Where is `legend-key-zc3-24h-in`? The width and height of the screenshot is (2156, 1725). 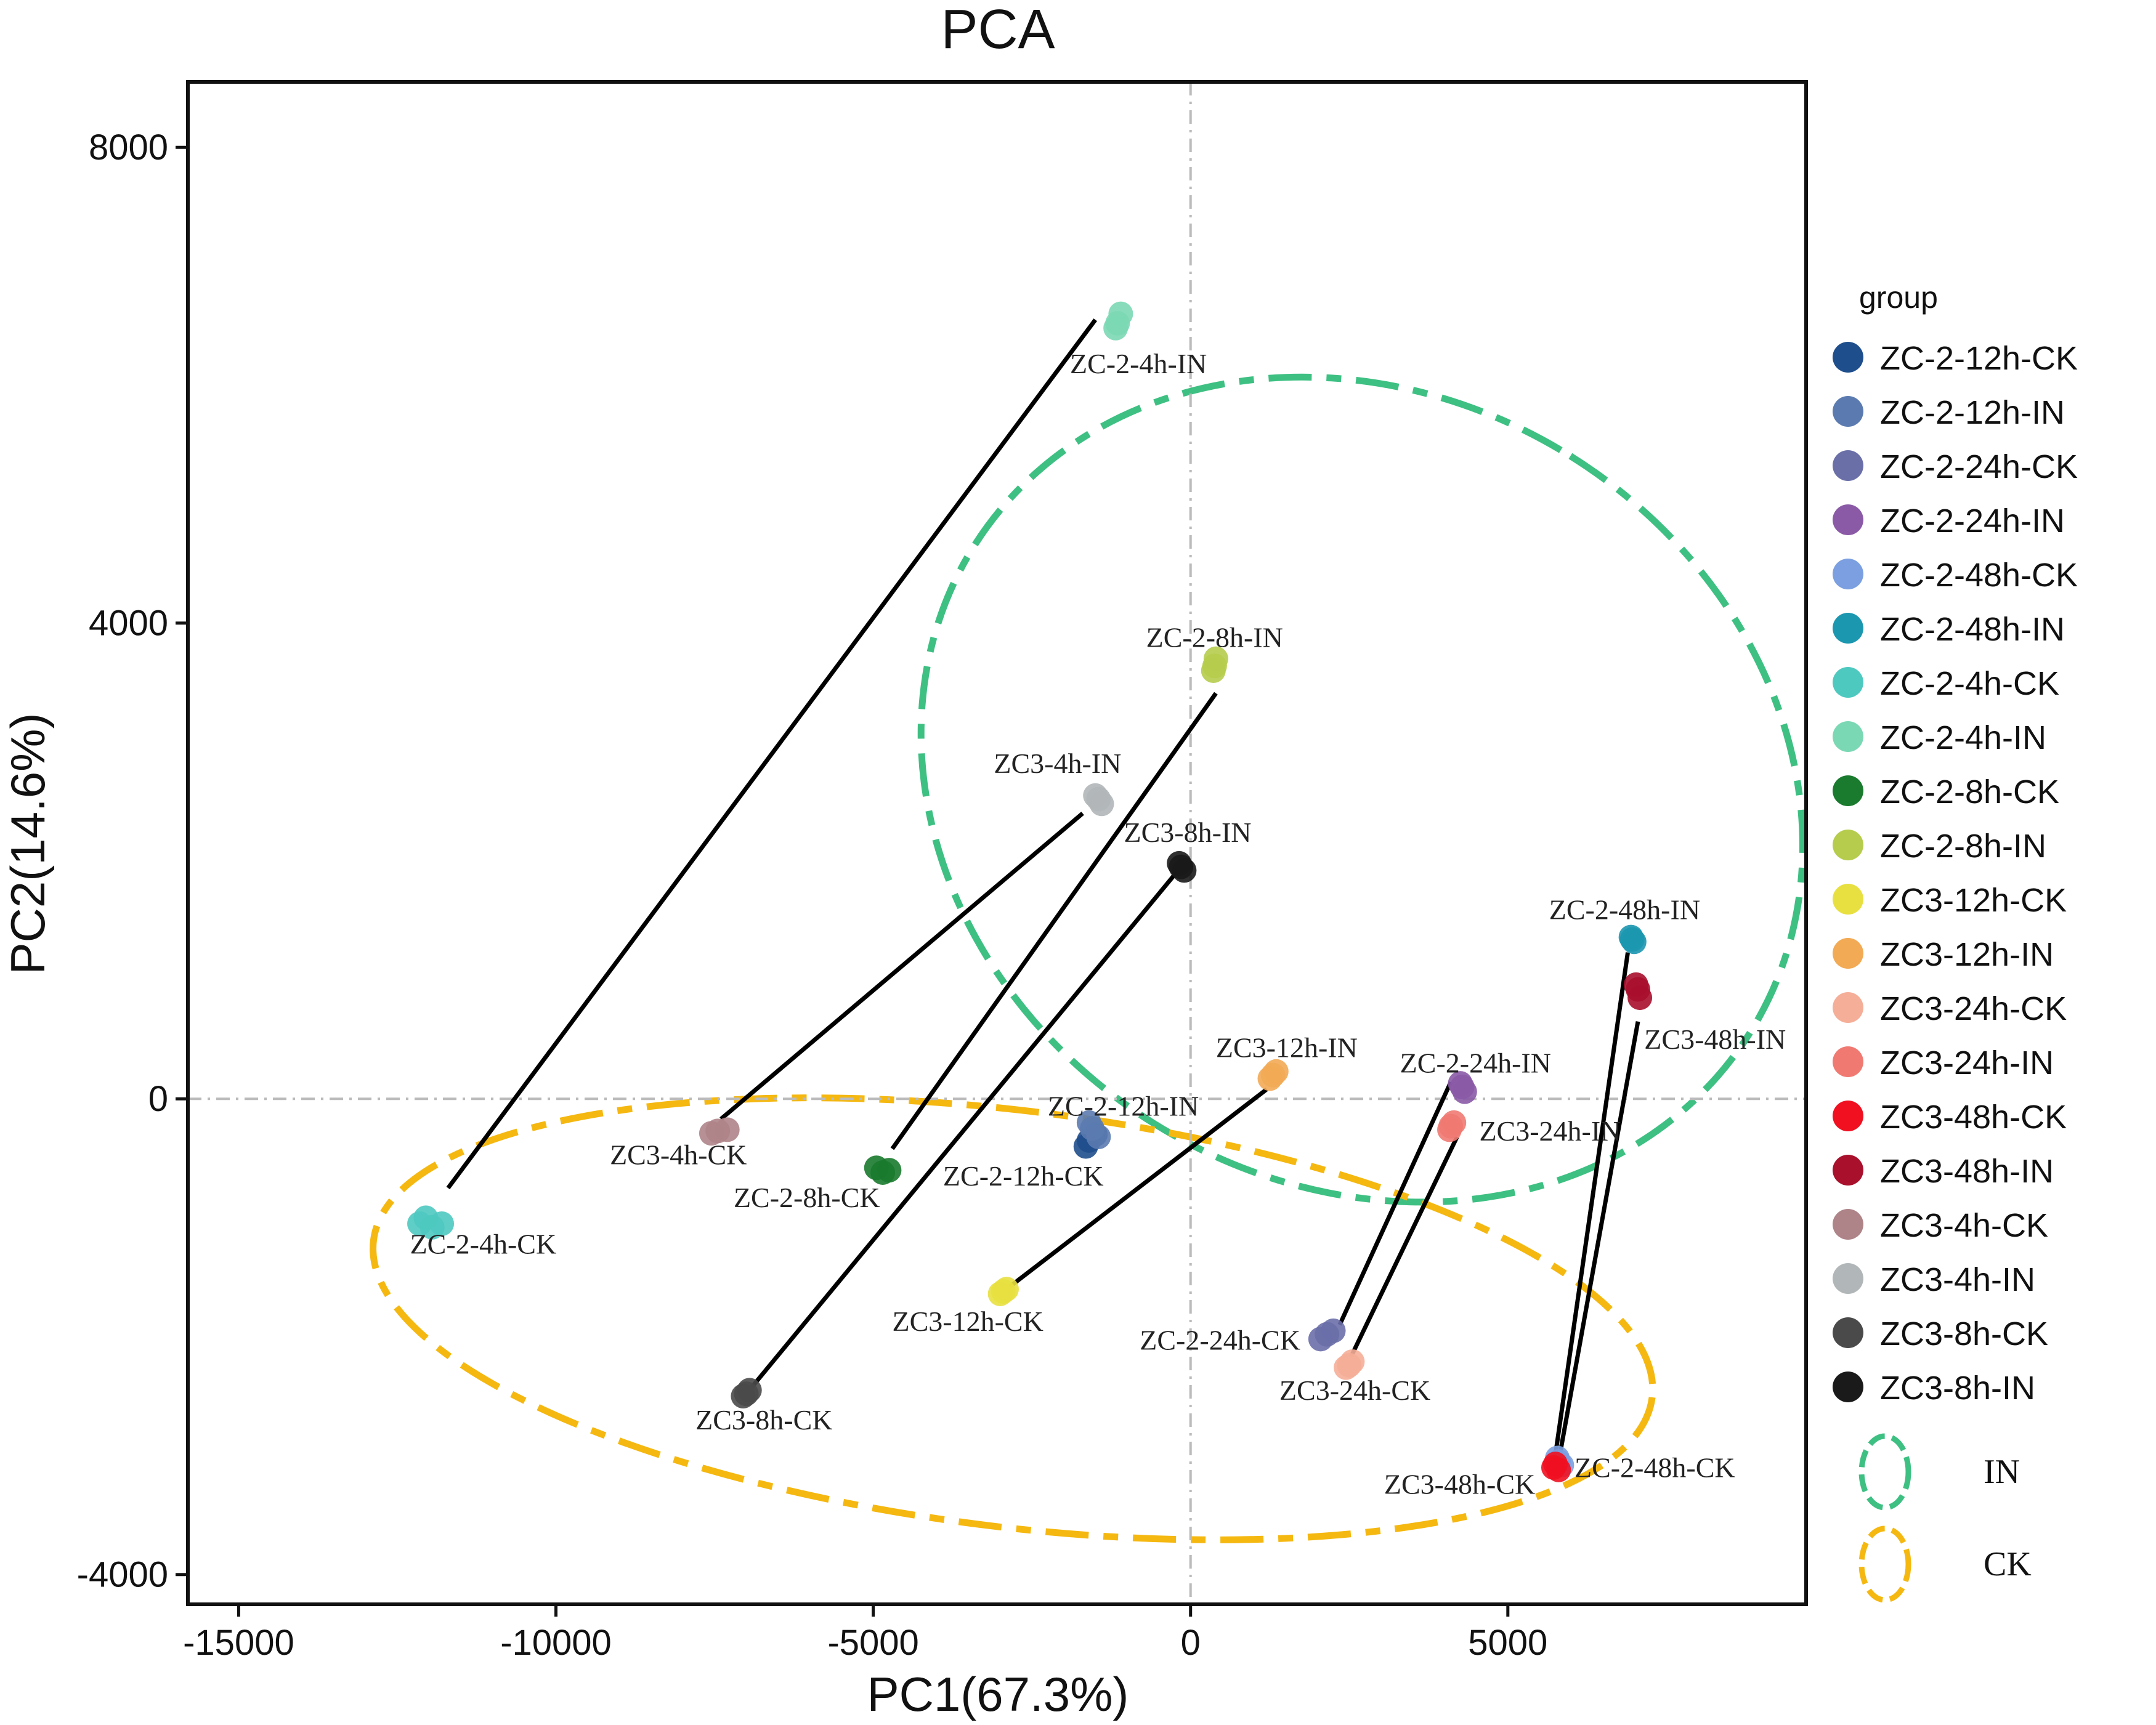
legend-key-zc3-24h-in is located at coordinates (1848, 1061).